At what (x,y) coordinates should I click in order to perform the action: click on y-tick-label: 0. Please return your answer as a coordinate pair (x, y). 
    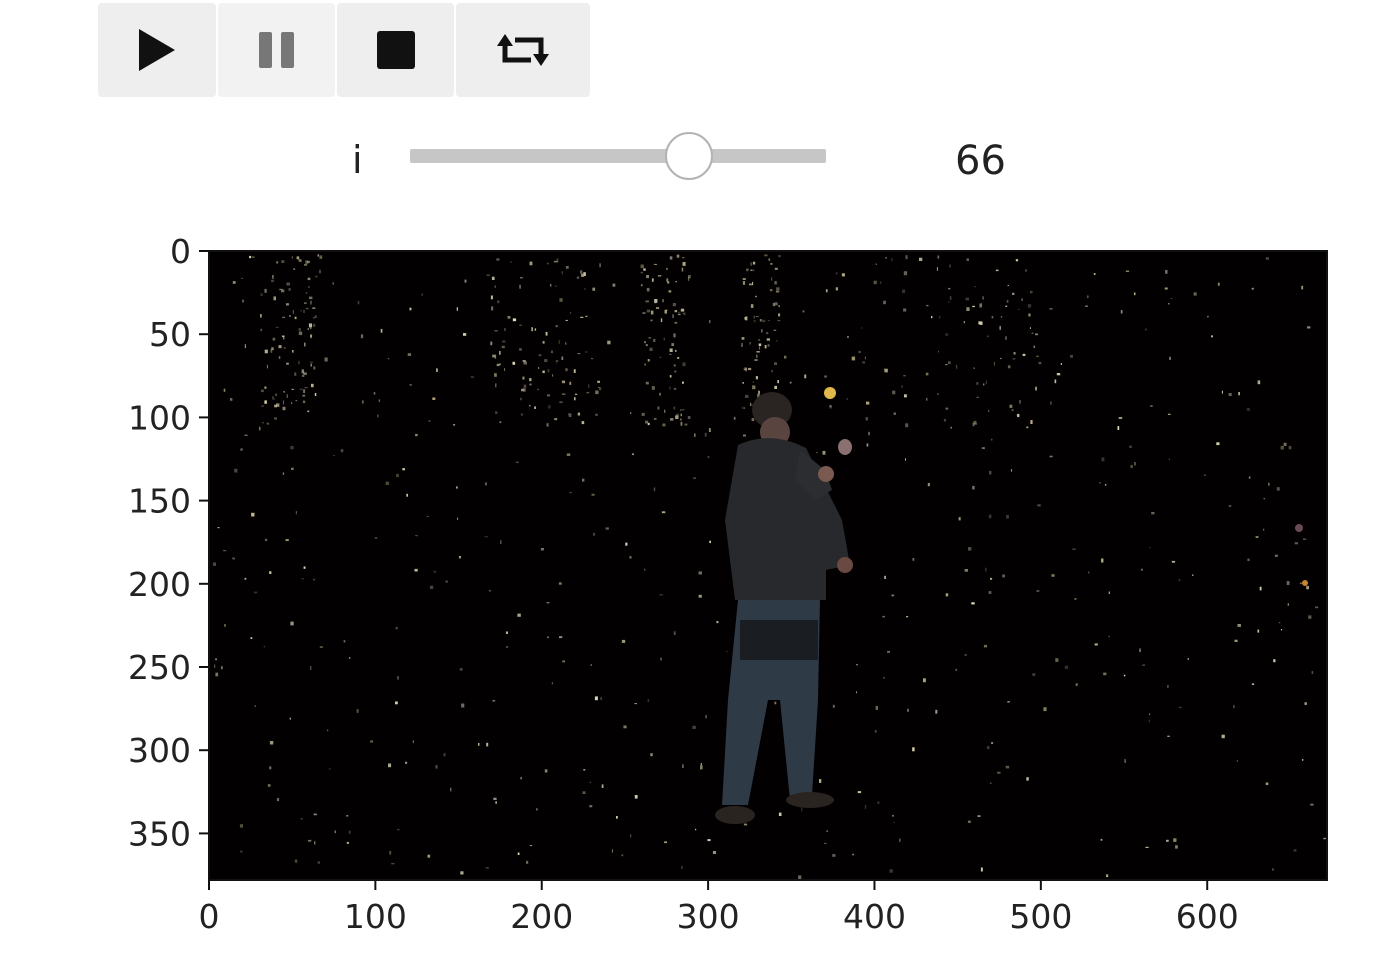
    Looking at the image, I should click on (180, 251).